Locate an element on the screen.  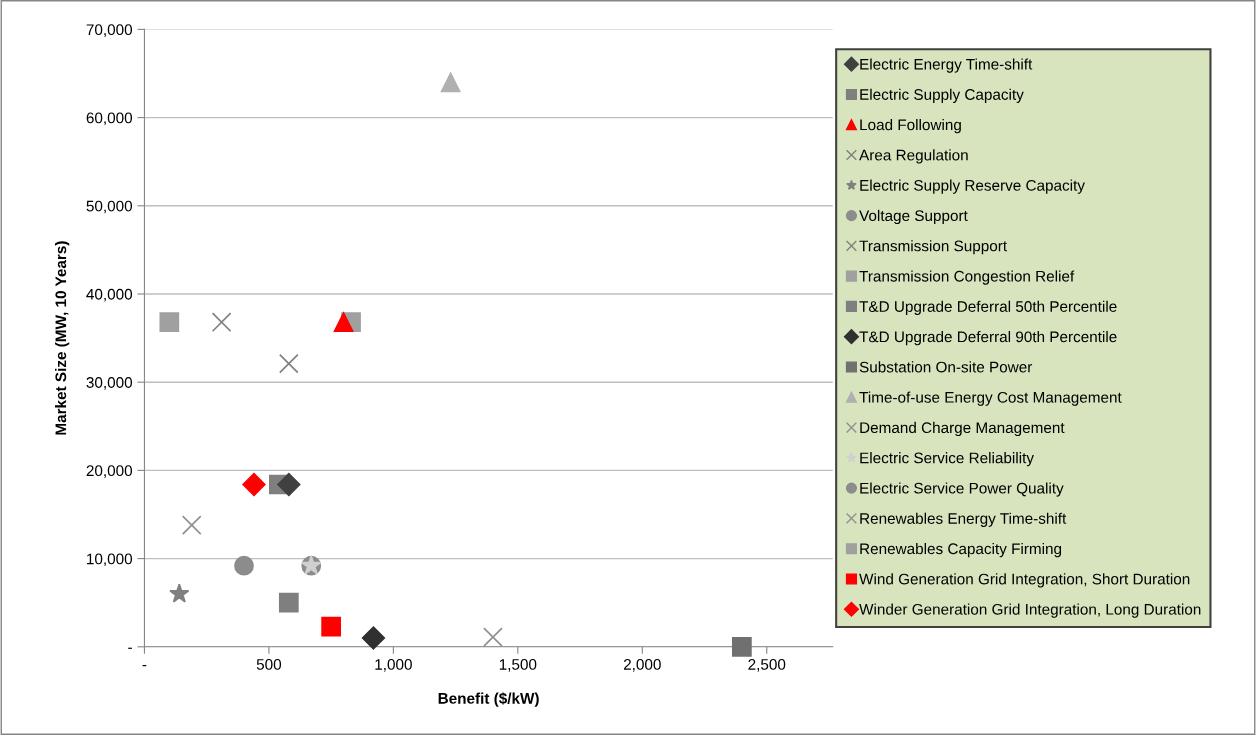
x-tick-label: - is located at coordinates (144, 666).